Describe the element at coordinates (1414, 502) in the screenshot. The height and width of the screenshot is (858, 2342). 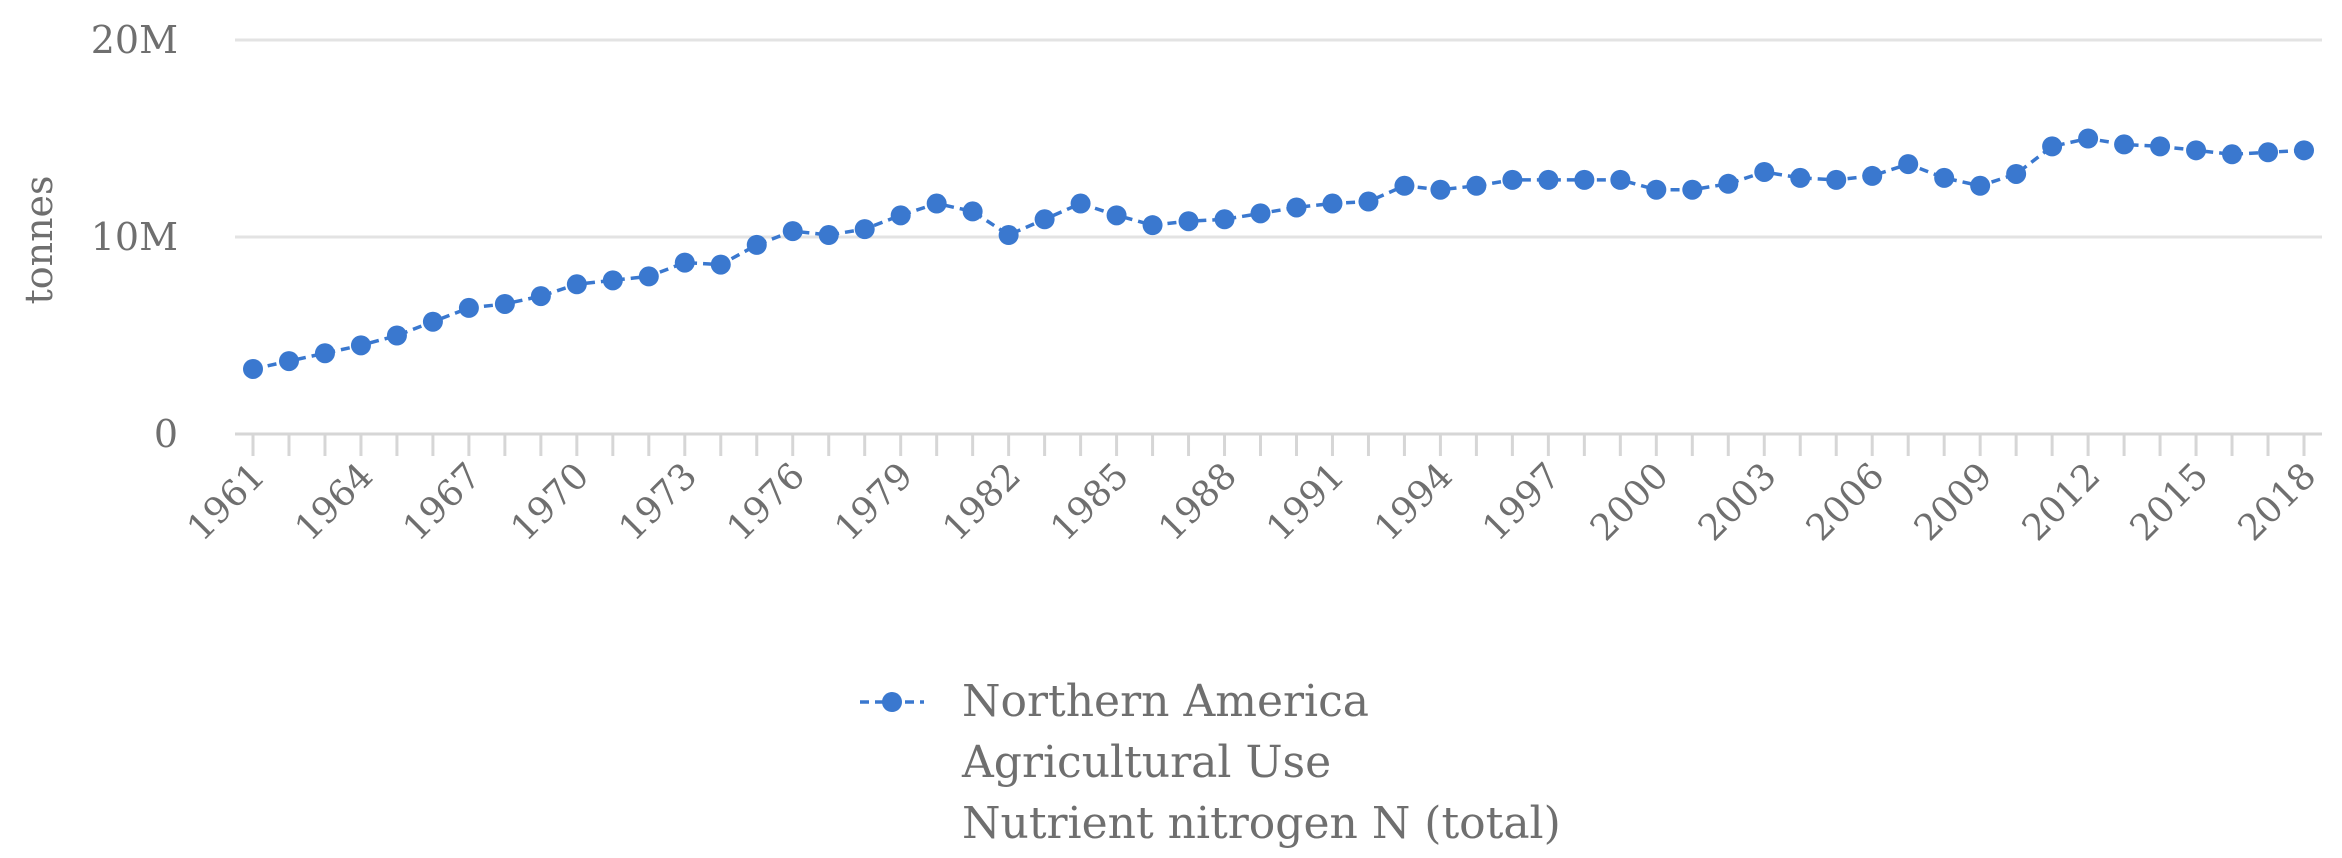
I see `x-tick-label: 1994` at that location.